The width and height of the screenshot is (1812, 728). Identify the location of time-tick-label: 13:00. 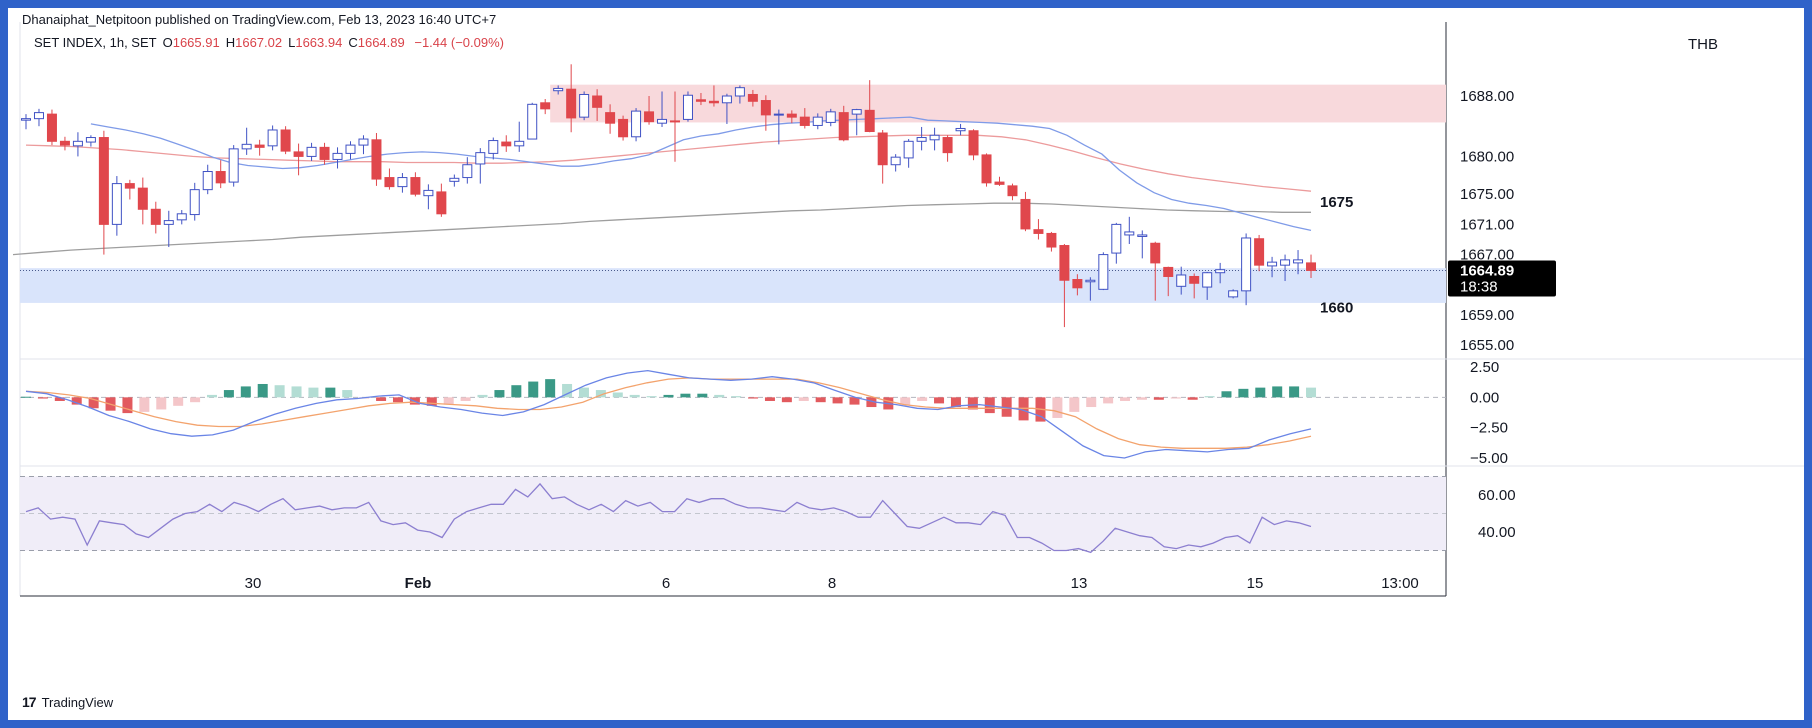
(1400, 583).